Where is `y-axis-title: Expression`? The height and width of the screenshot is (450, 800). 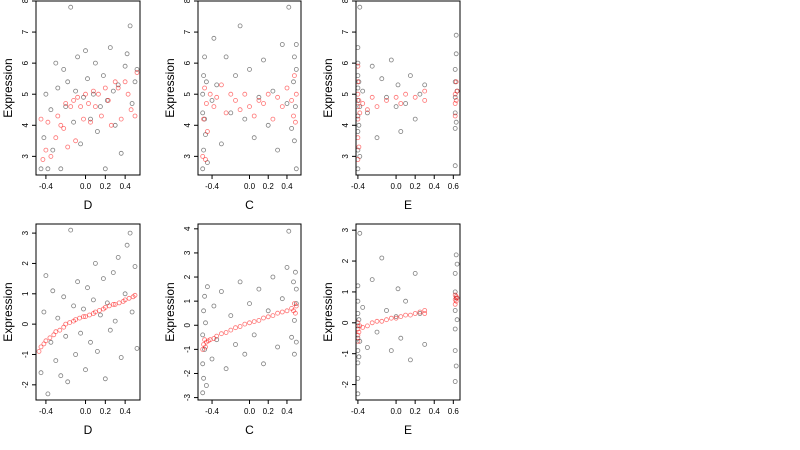 y-axis-title: Expression is located at coordinates (8, 87).